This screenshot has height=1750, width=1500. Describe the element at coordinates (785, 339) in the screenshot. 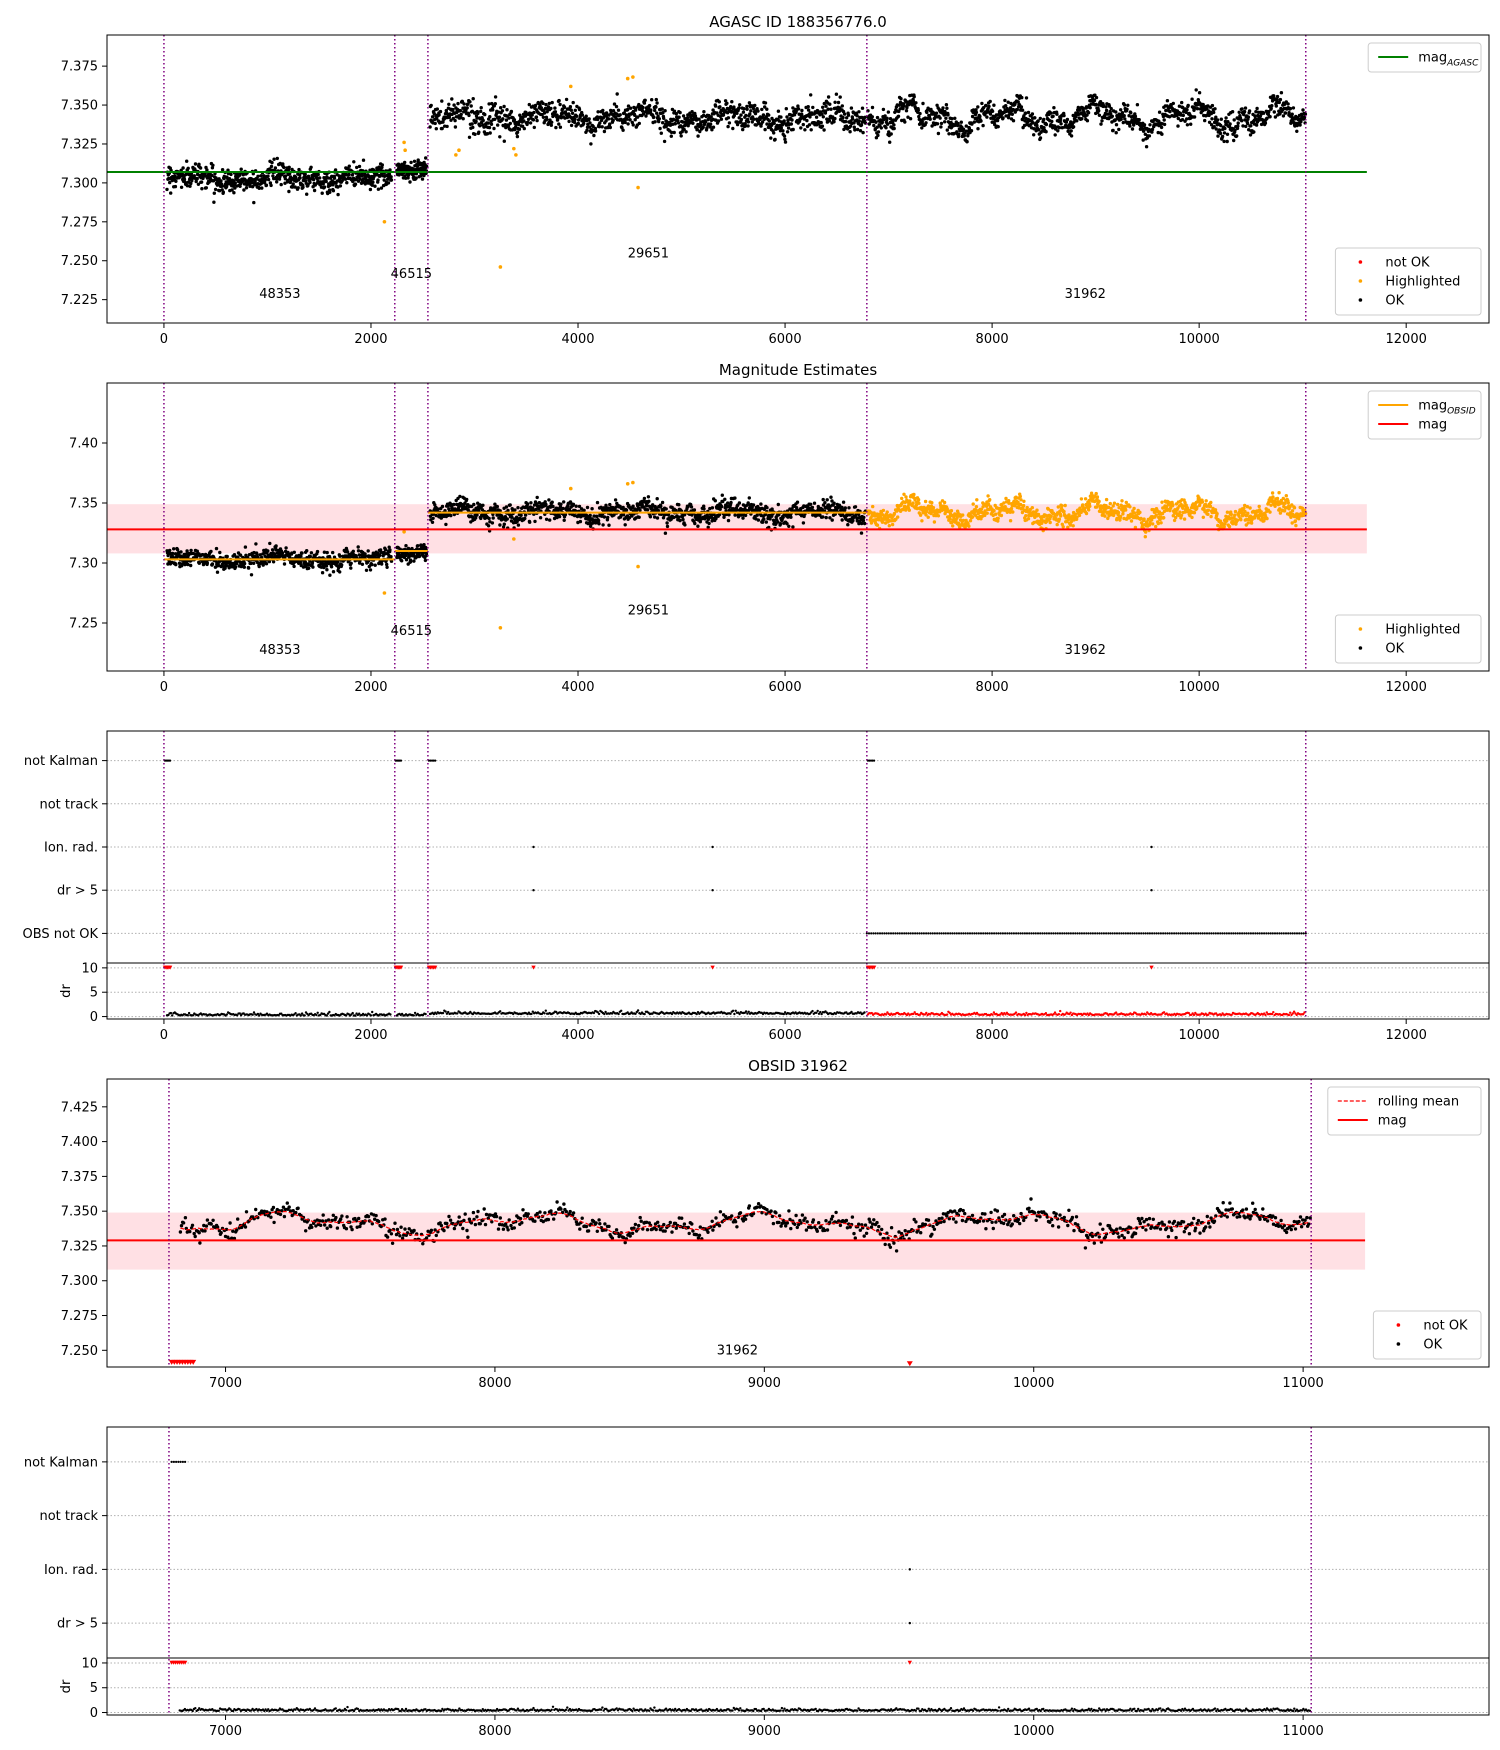

I see `x-tick-label: 6000` at that location.